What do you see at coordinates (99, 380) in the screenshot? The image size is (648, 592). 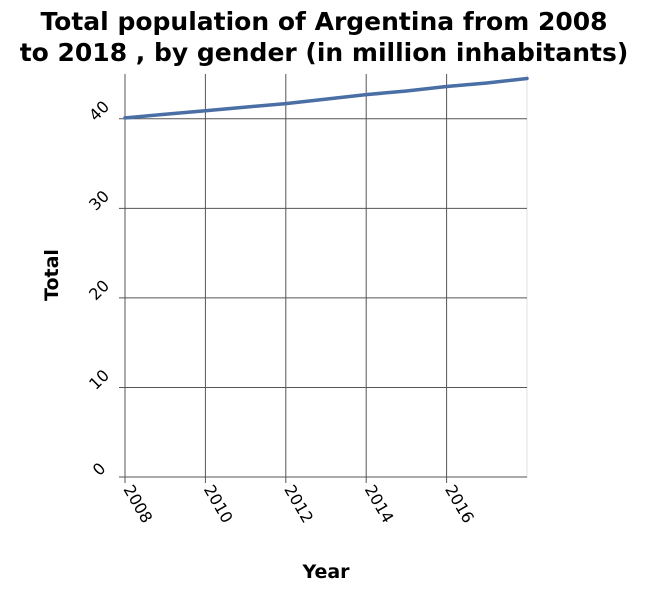 I see `y-tick-label: 10` at bounding box center [99, 380].